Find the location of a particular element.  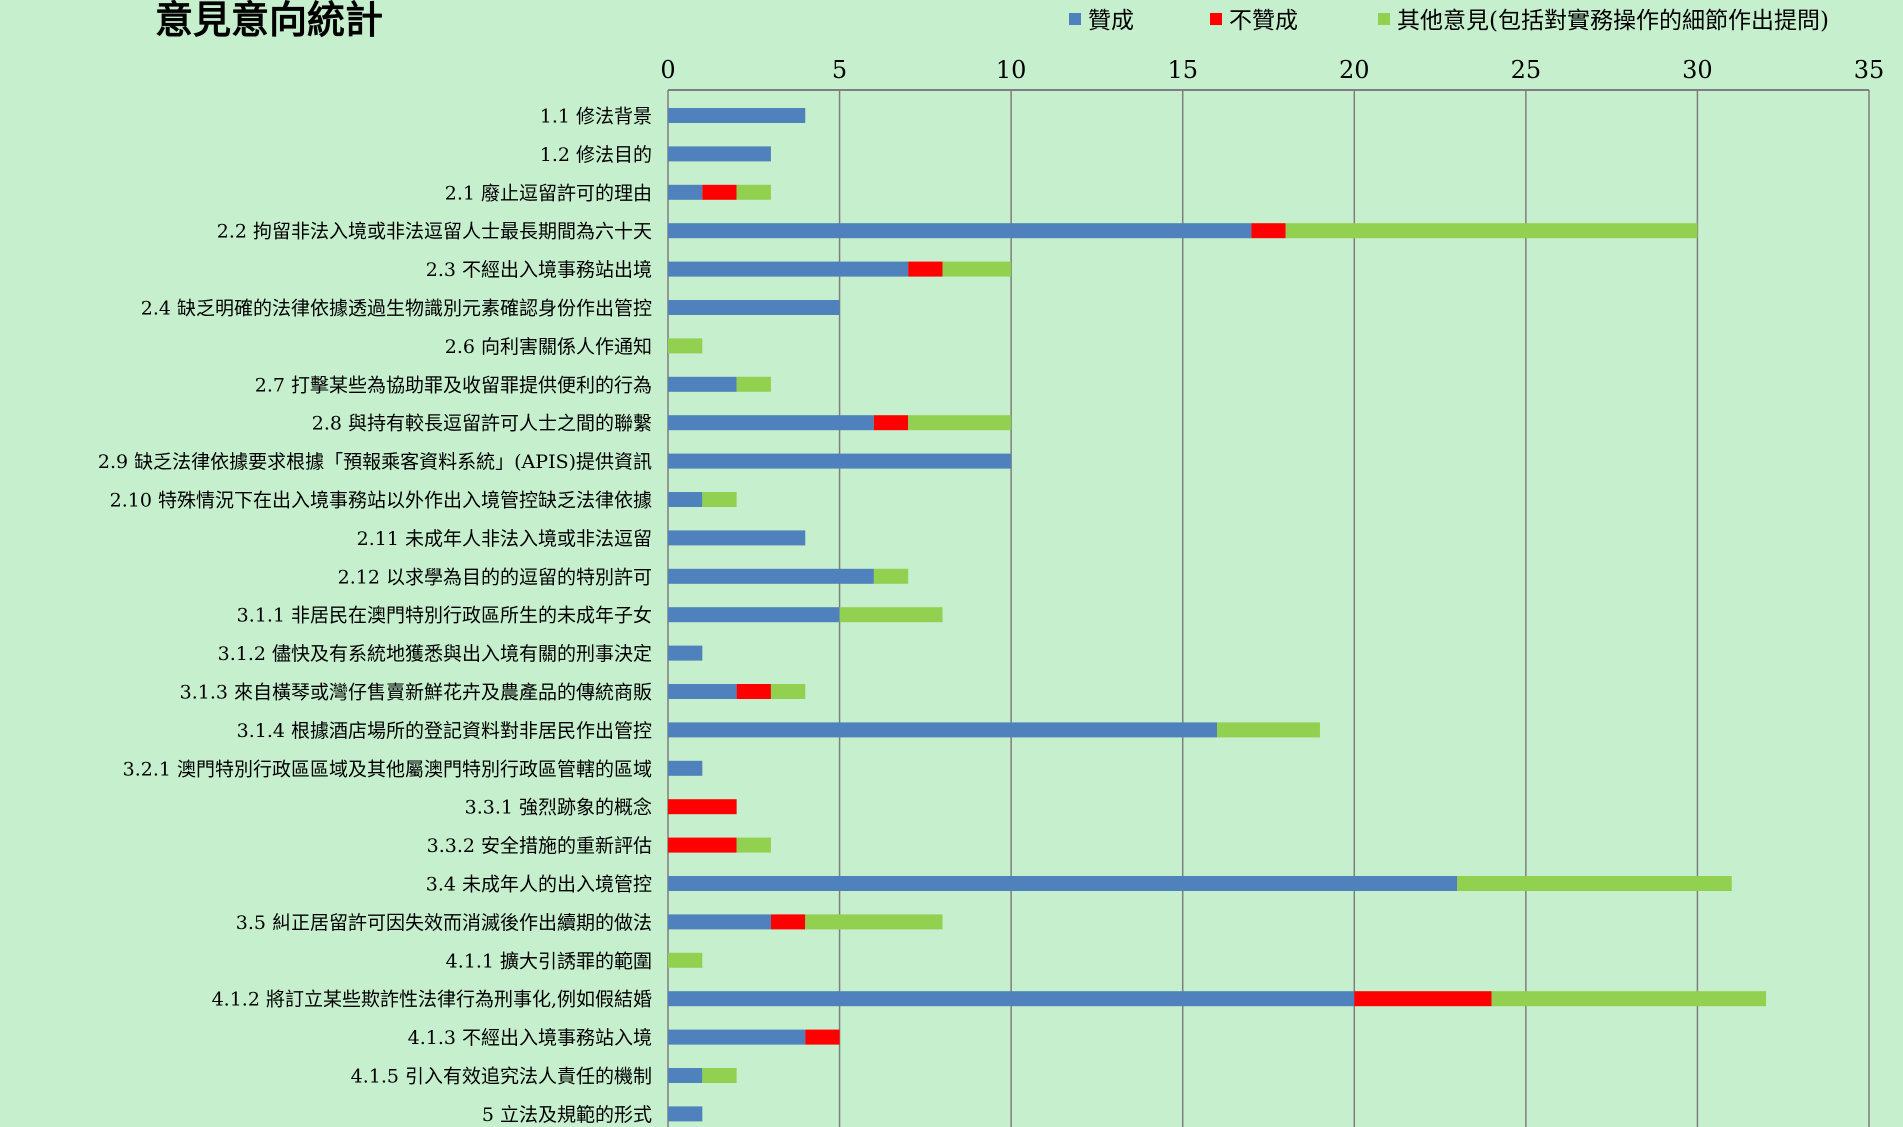

category-label: 2.8 與持有較長逗留許可人士之間的聯繫 is located at coordinates (482, 424).